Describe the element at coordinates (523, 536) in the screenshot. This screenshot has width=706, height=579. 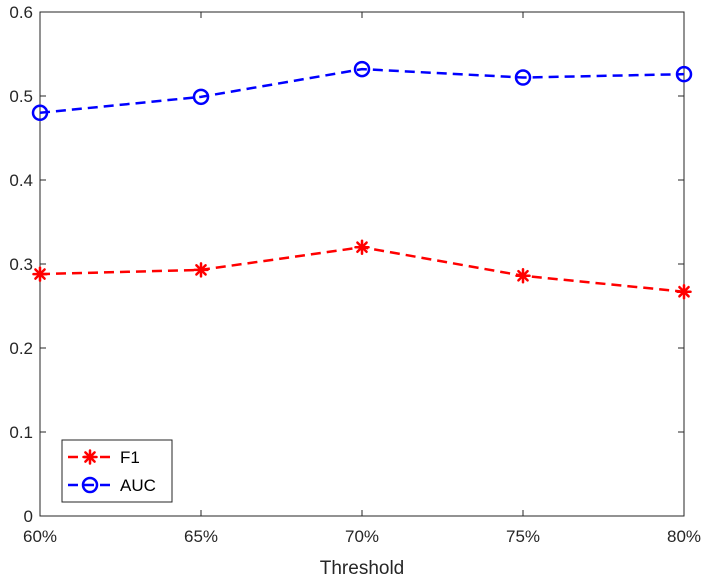
I see `x-tick-label: 75%` at that location.